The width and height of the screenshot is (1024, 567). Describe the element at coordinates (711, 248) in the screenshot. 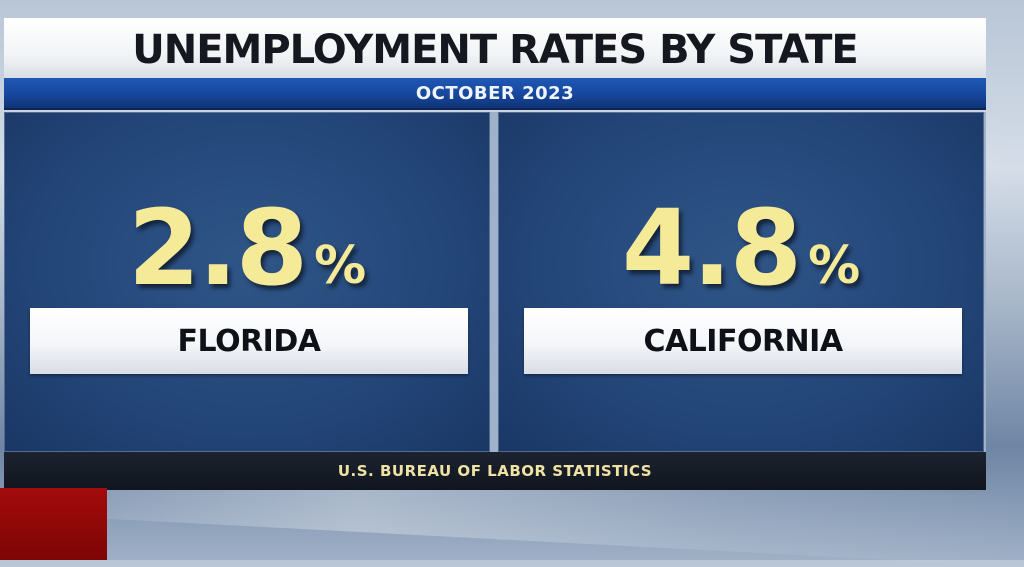

I see `rate-value: 4.8` at that location.